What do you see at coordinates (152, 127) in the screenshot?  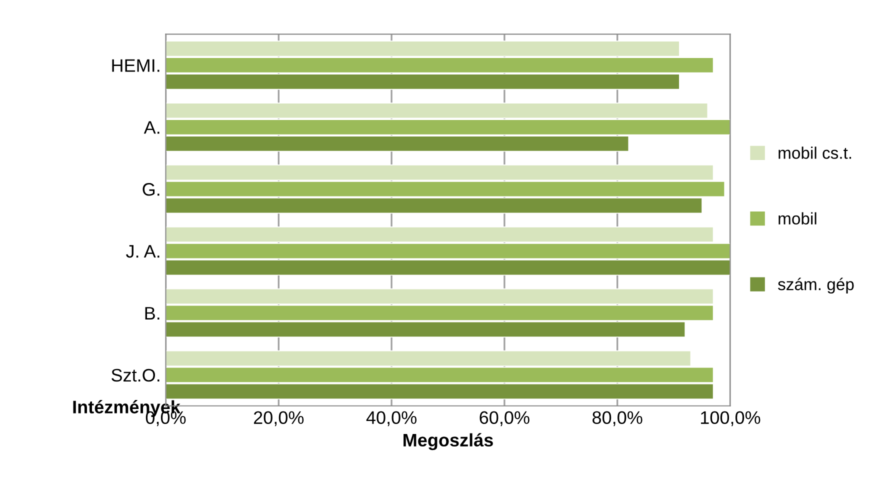 I see `y-tick-label: A.` at bounding box center [152, 127].